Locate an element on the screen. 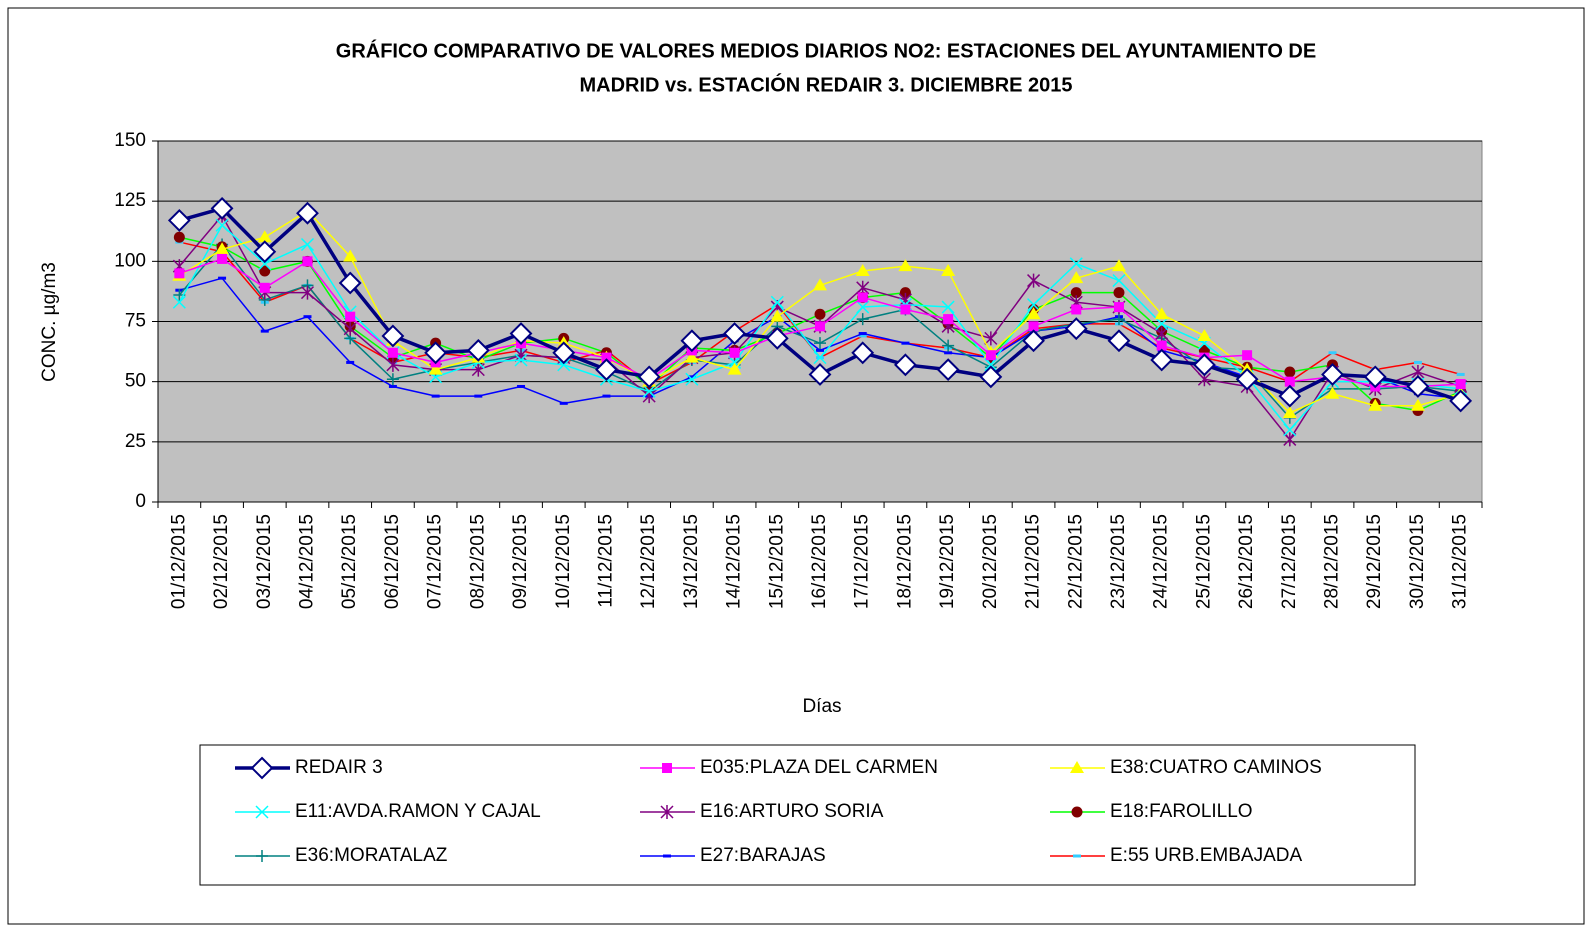 Image resolution: width=1594 pixels, height=934 pixels. x-tick-label: 28/12/2015 is located at coordinates (1332, 561).